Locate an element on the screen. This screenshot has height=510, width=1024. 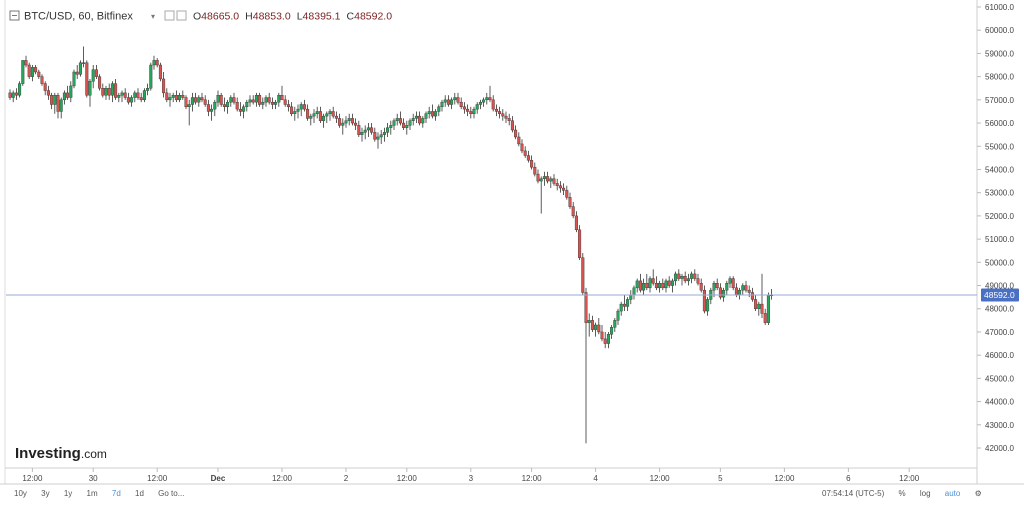
symbol-title: BTC/USD, 60, Bitfinex is located at coordinates (78, 17).